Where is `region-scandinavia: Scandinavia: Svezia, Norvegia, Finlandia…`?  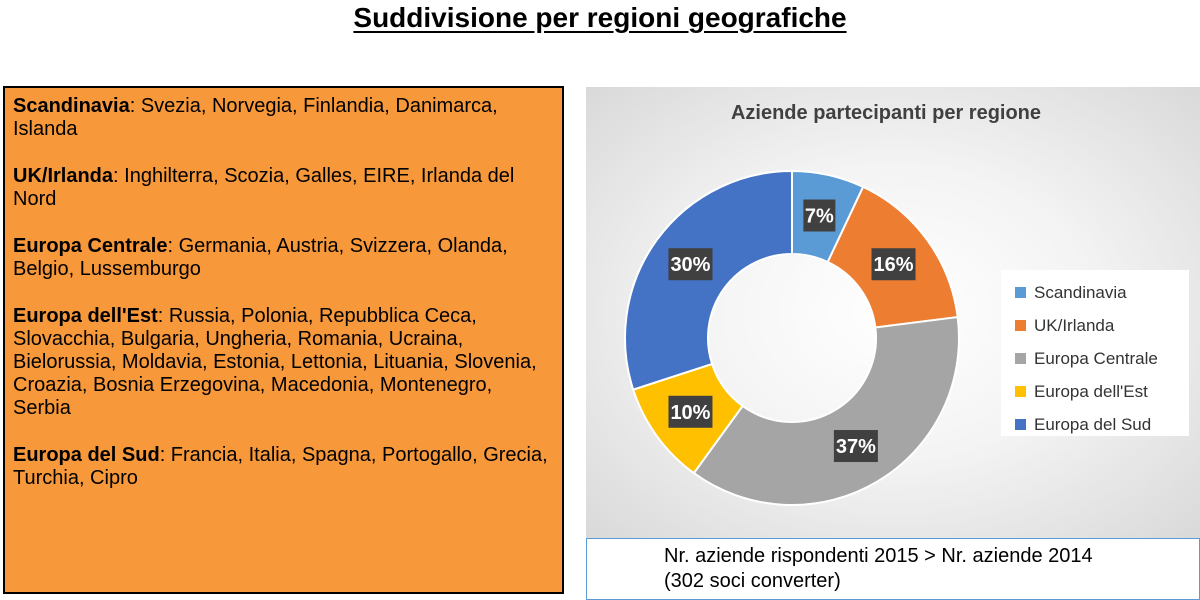 region-scandinavia: Scandinavia: Svezia, Norvegia, Finlandia… is located at coordinates (283, 118).